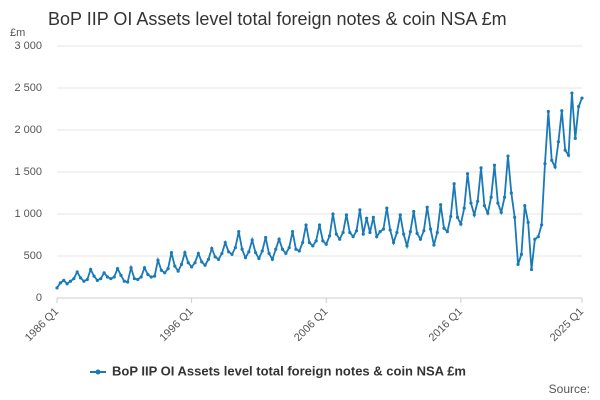  I want to click on legend-marker, so click(98, 372).